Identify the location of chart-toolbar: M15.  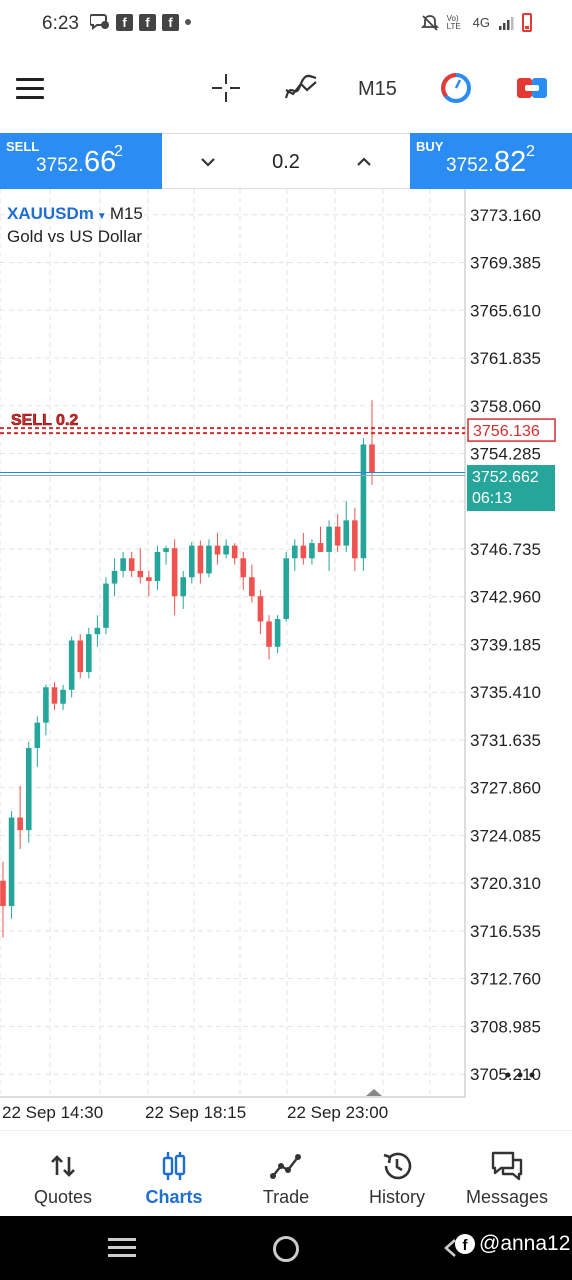
(286, 91).